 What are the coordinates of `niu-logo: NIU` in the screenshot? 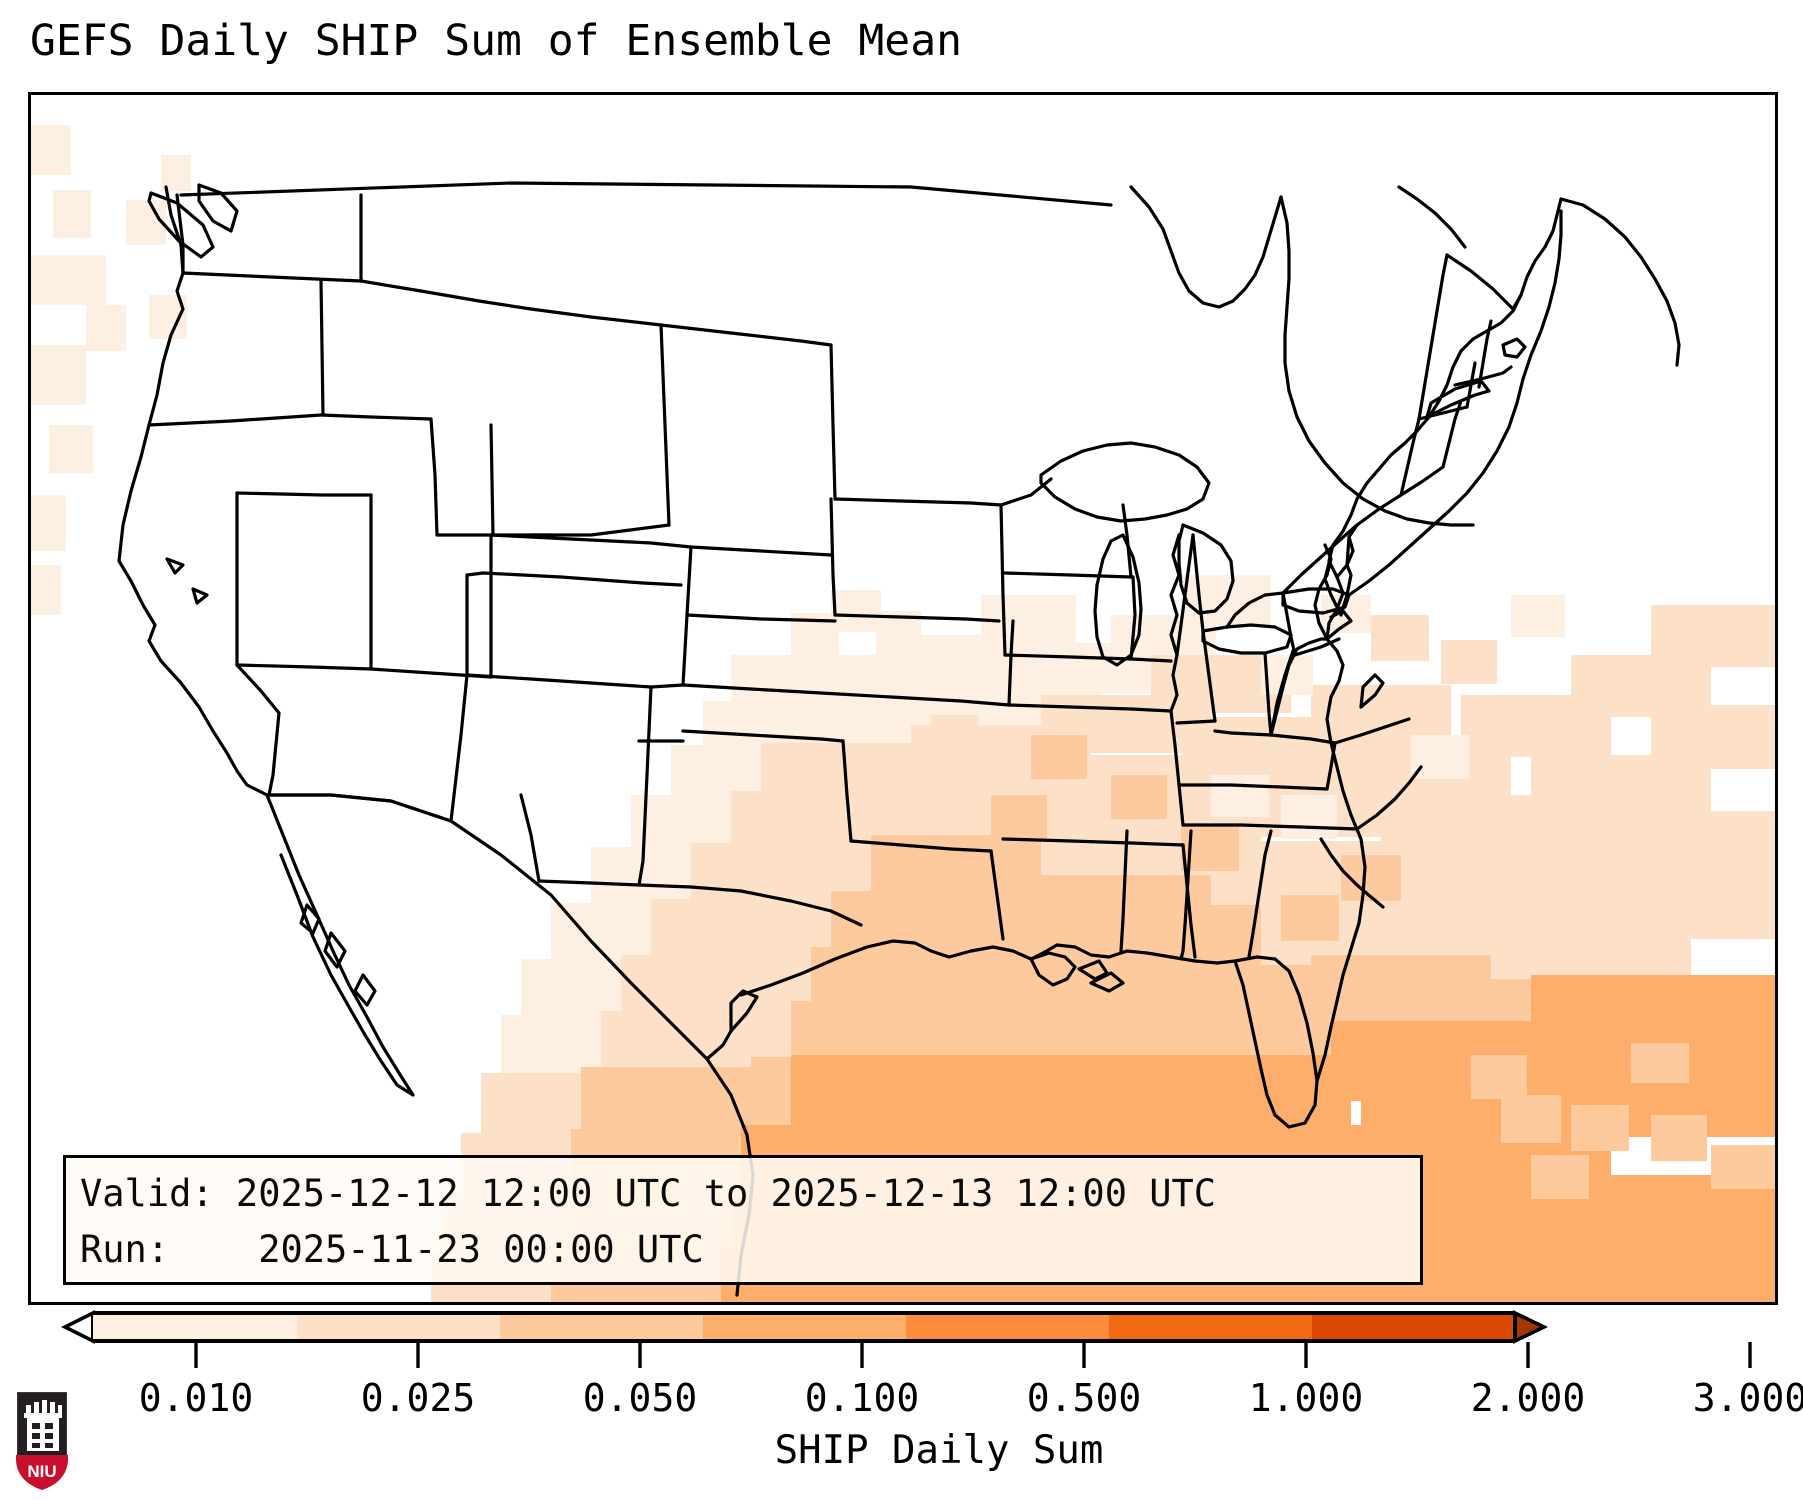 It's located at (42, 1440).